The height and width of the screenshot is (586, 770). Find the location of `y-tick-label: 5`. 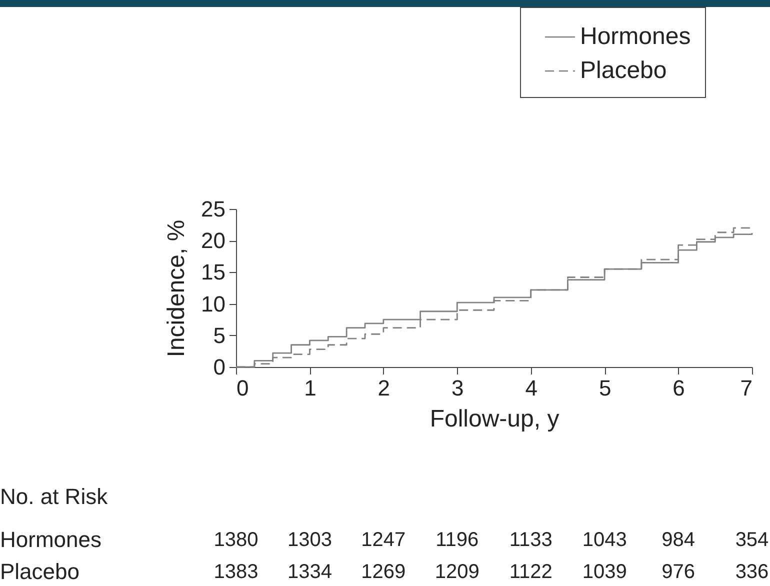

y-tick-label: 5 is located at coordinates (219, 335).